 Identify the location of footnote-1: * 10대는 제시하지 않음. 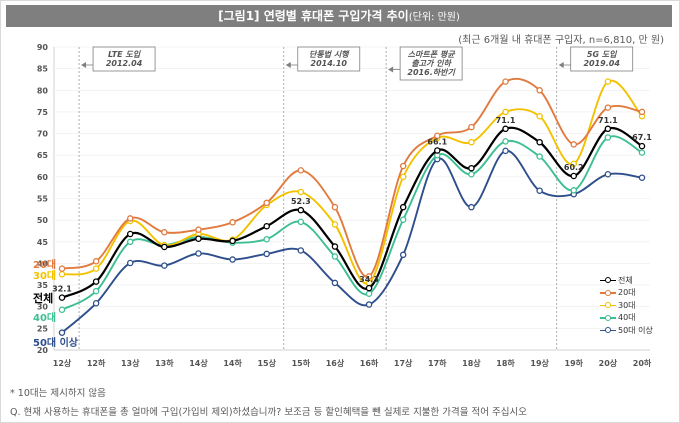
(58, 393).